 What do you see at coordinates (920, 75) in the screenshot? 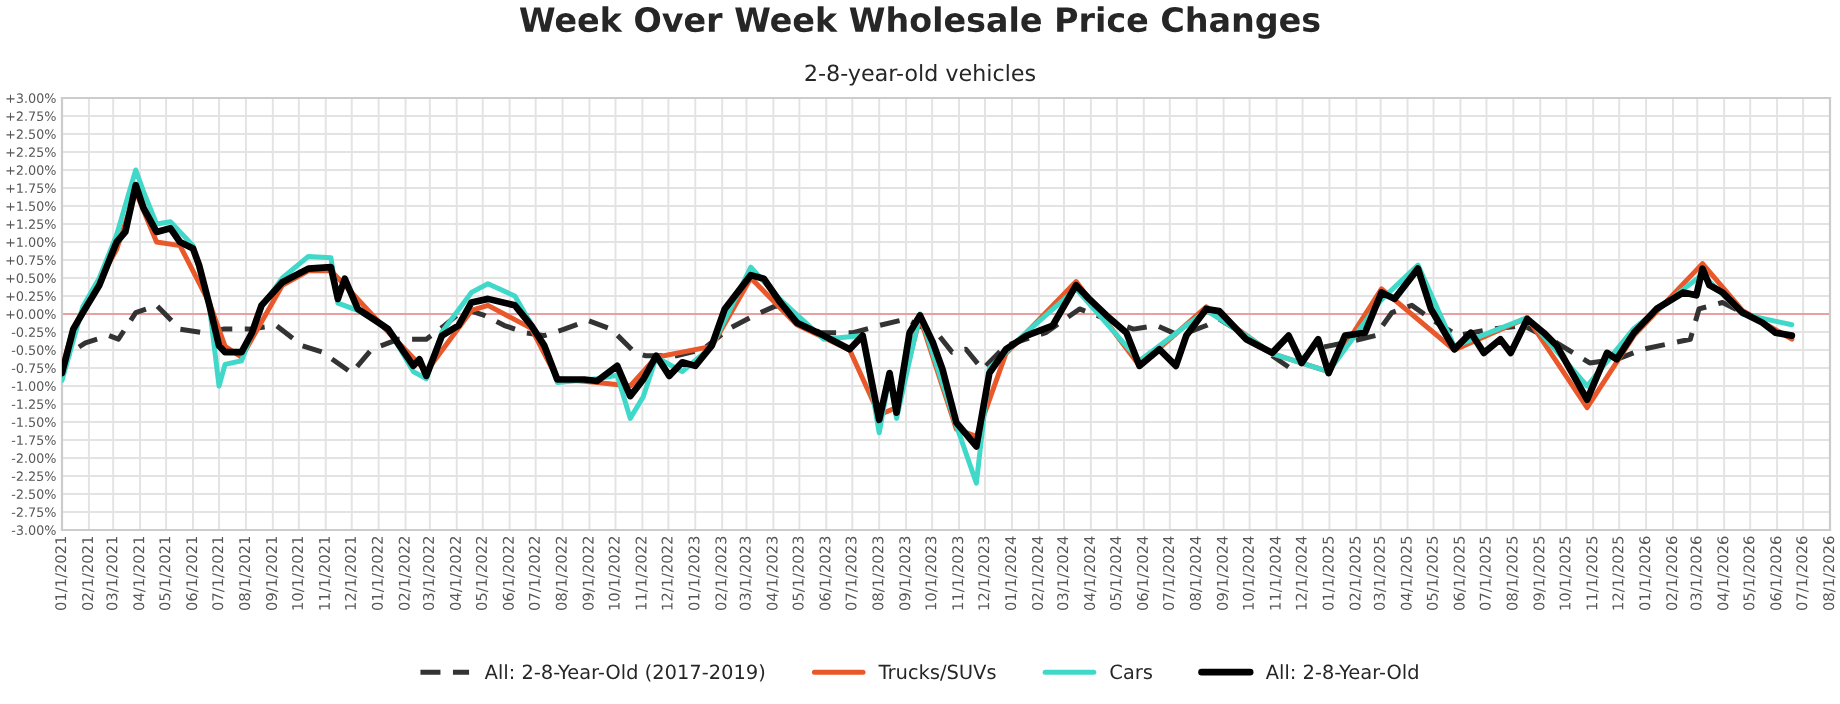
I see `chart-subtitle: 2-8-year-old vehicles` at bounding box center [920, 75].